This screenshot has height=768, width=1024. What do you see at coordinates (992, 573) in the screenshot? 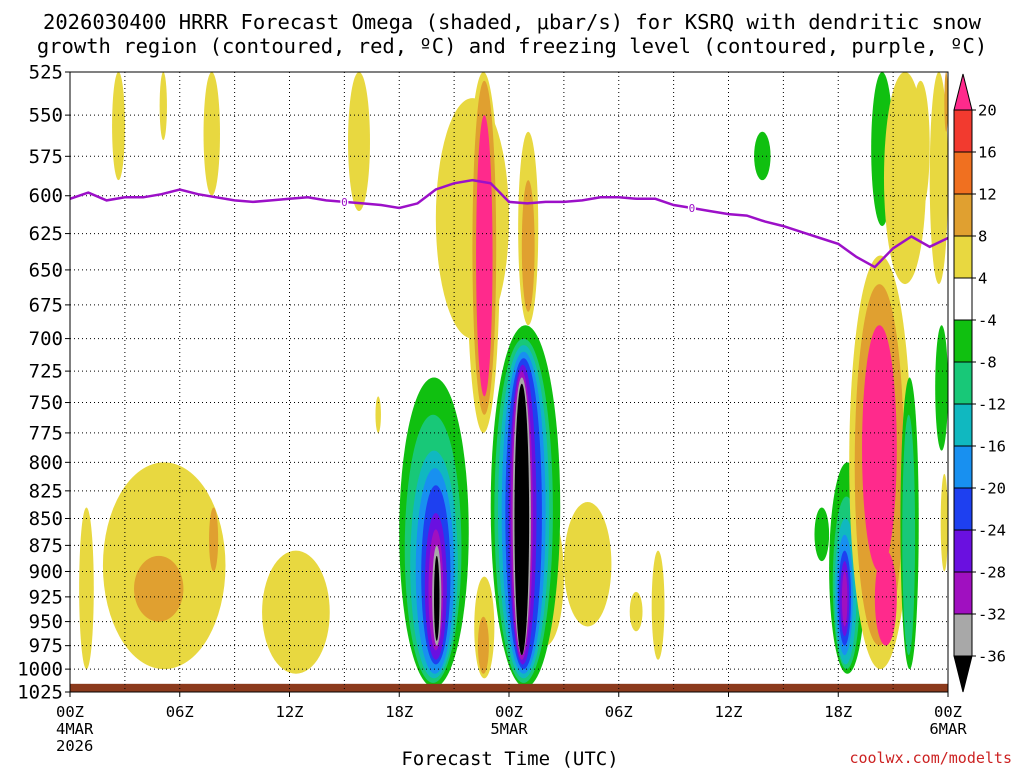
I see `colorbar-label: -28` at bounding box center [992, 573].